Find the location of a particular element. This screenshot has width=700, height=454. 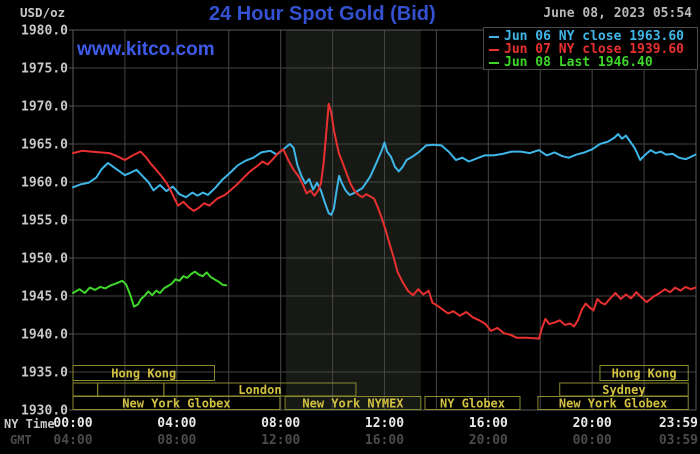

jun08-price-line is located at coordinates (150, 289).